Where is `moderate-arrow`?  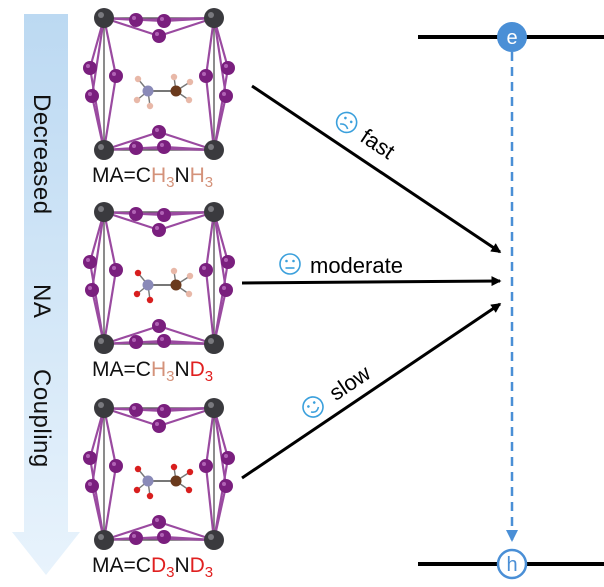 moderate-arrow is located at coordinates (371, 281).